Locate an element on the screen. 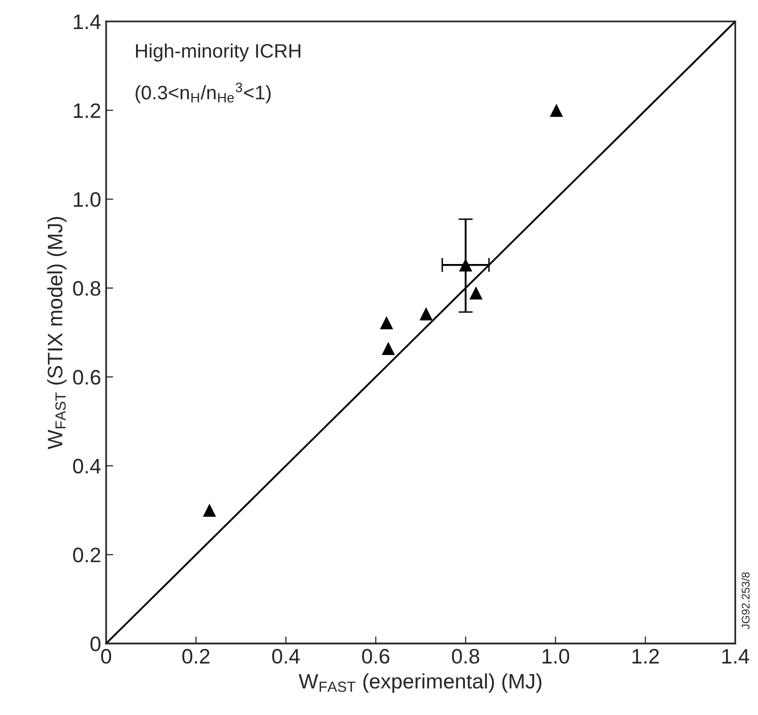  annotation: (0.3<n$_{H}$/n$_{He}$$^{3}$<1) is located at coordinates (203, 93).